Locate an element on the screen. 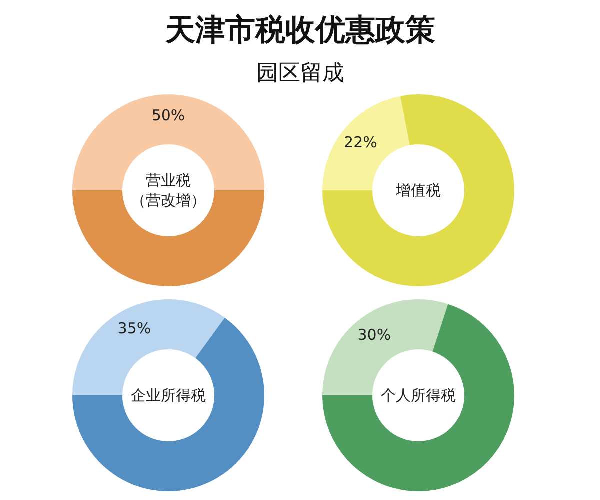  data-label: 22% is located at coordinates (361, 143).